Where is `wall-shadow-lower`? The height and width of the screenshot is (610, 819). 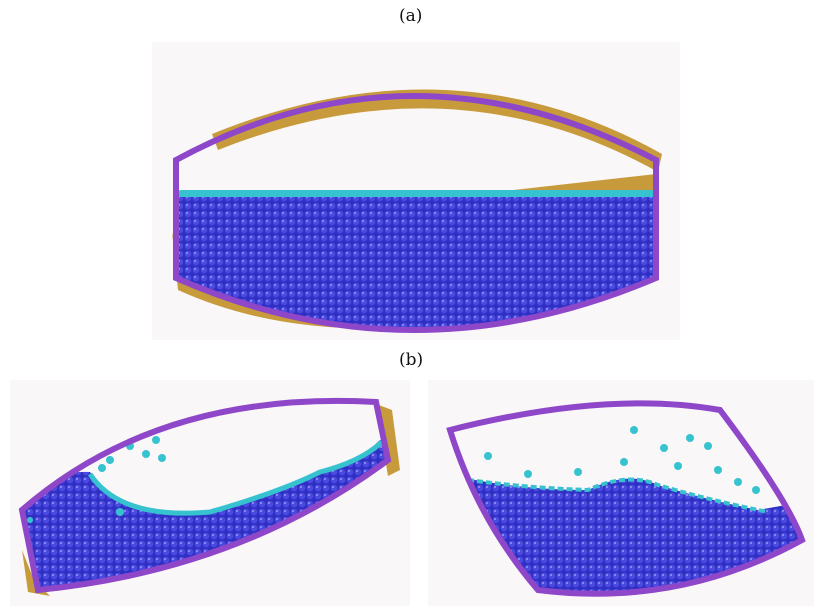
wall-shadow-lower is located at coordinates (36, 573).